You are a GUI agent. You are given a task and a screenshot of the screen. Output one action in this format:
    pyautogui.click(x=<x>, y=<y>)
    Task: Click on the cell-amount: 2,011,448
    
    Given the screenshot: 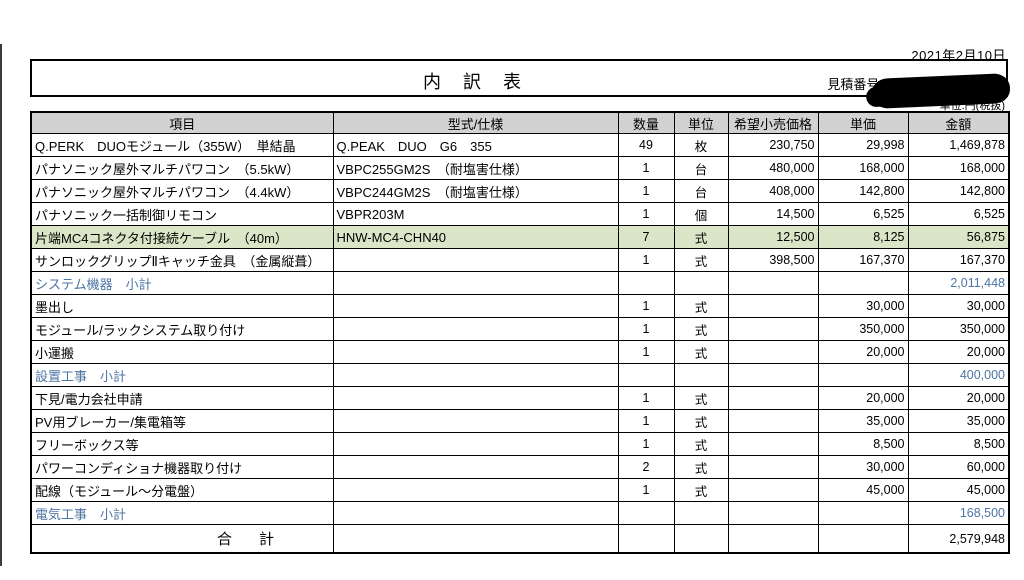 What is the action you would take?
    pyautogui.click(x=958, y=283)
    